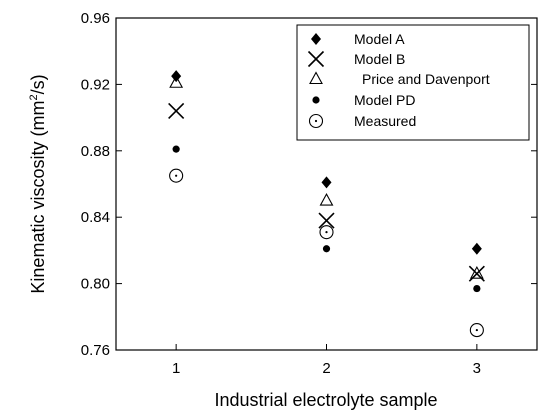  I want to click on legend-marker-measured, so click(316, 121).